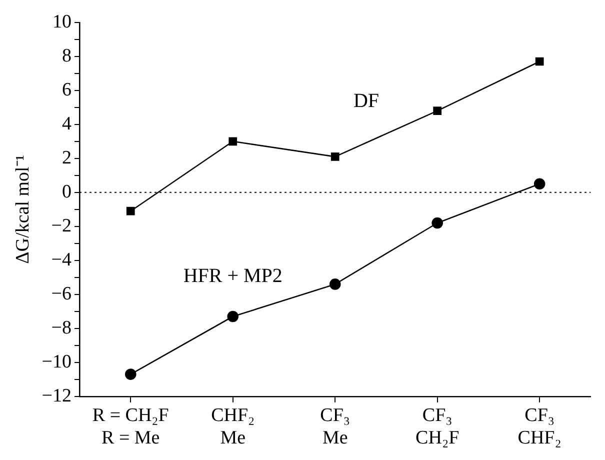 The image size is (605, 460). What do you see at coordinates (67, 55) in the screenshot?
I see `y-tick-label: 8` at bounding box center [67, 55].